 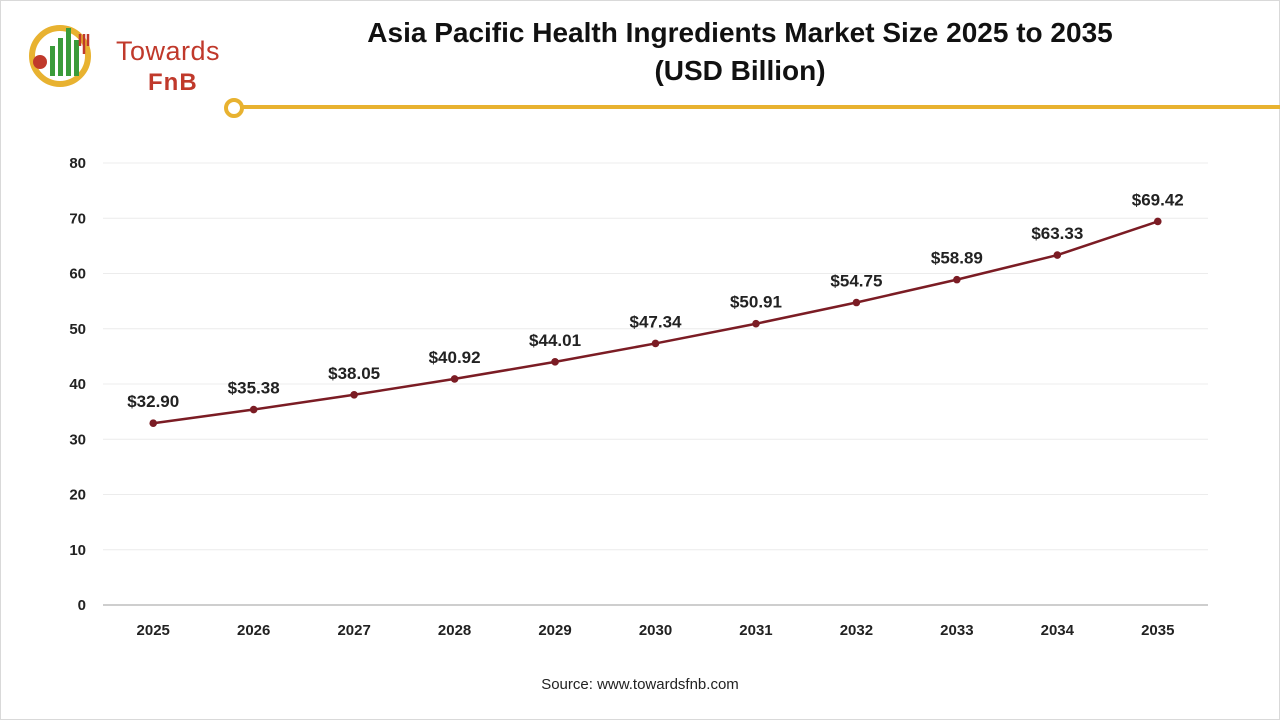 I want to click on y-tick-label: 50, so click(x=77, y=329).